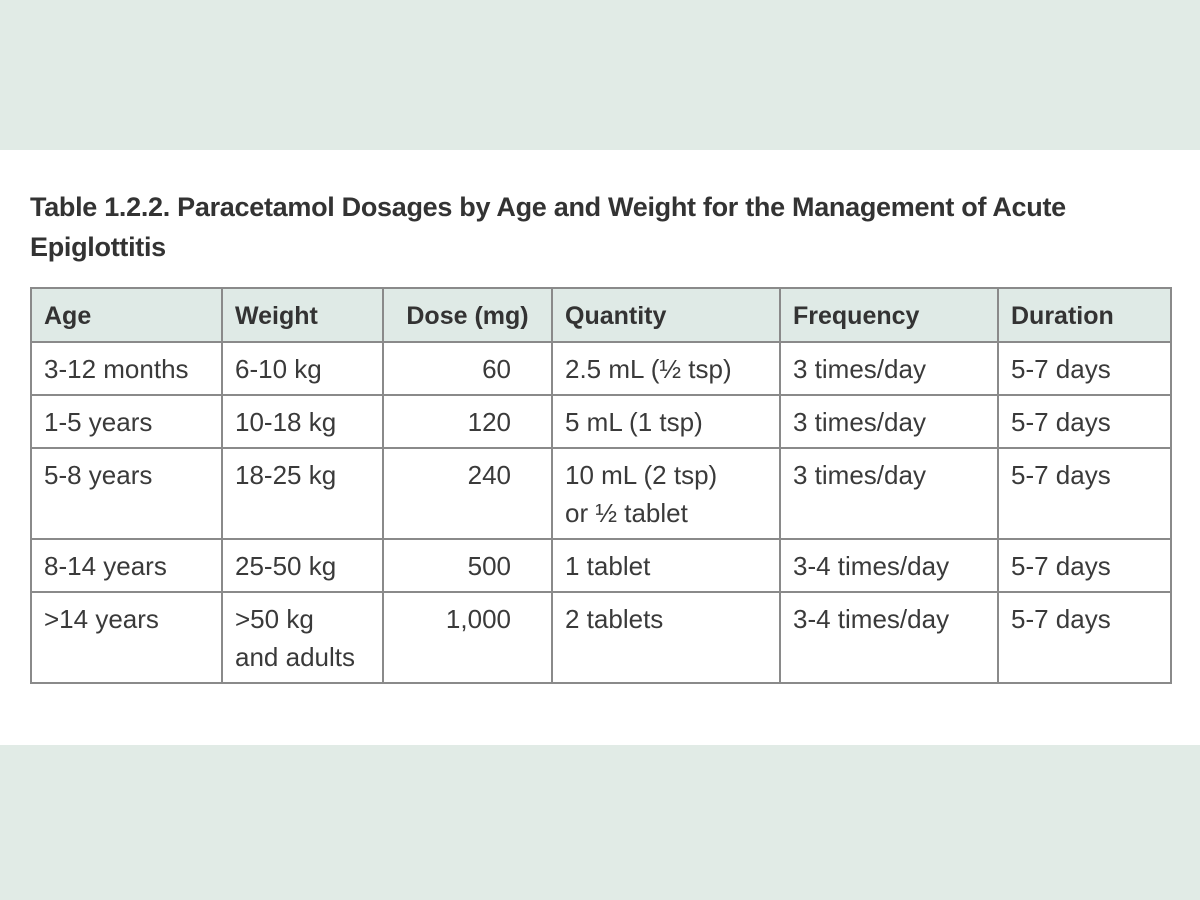 The image size is (1200, 900). Describe the element at coordinates (302, 493) in the screenshot. I see `table-cell: 18-25 kg` at that location.